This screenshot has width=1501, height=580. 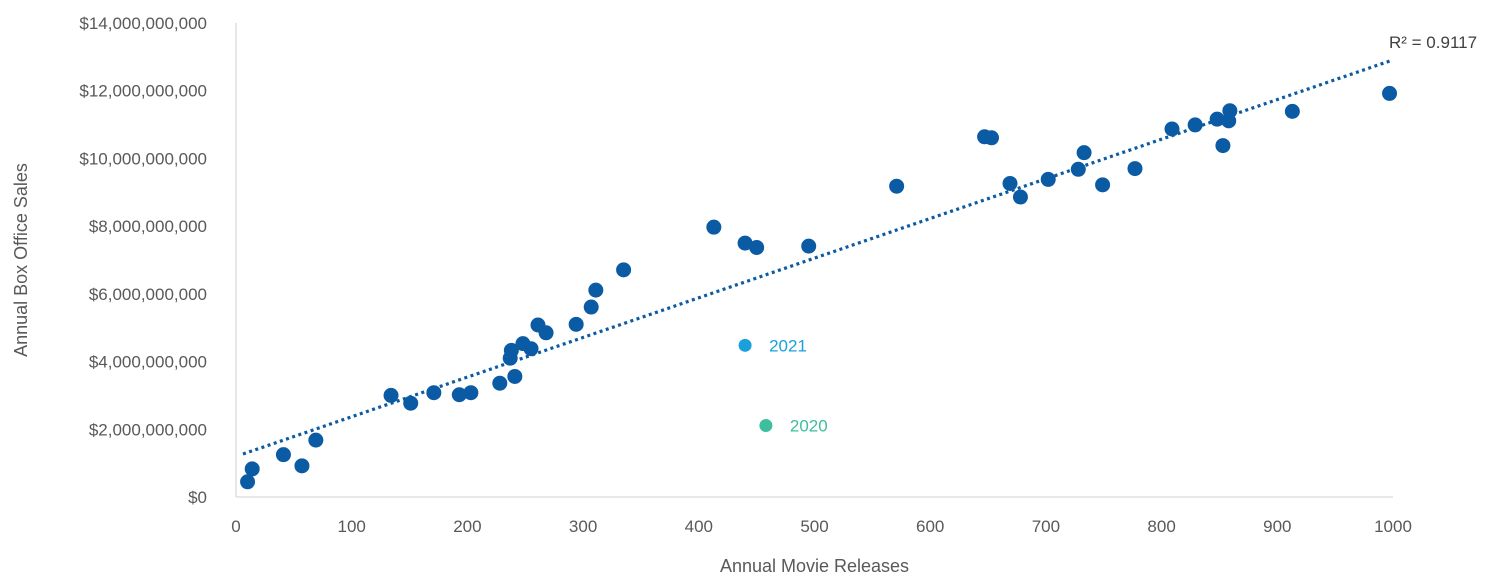 What do you see at coordinates (143, 158) in the screenshot?
I see `y-tick-label: $10,000,000,000` at bounding box center [143, 158].